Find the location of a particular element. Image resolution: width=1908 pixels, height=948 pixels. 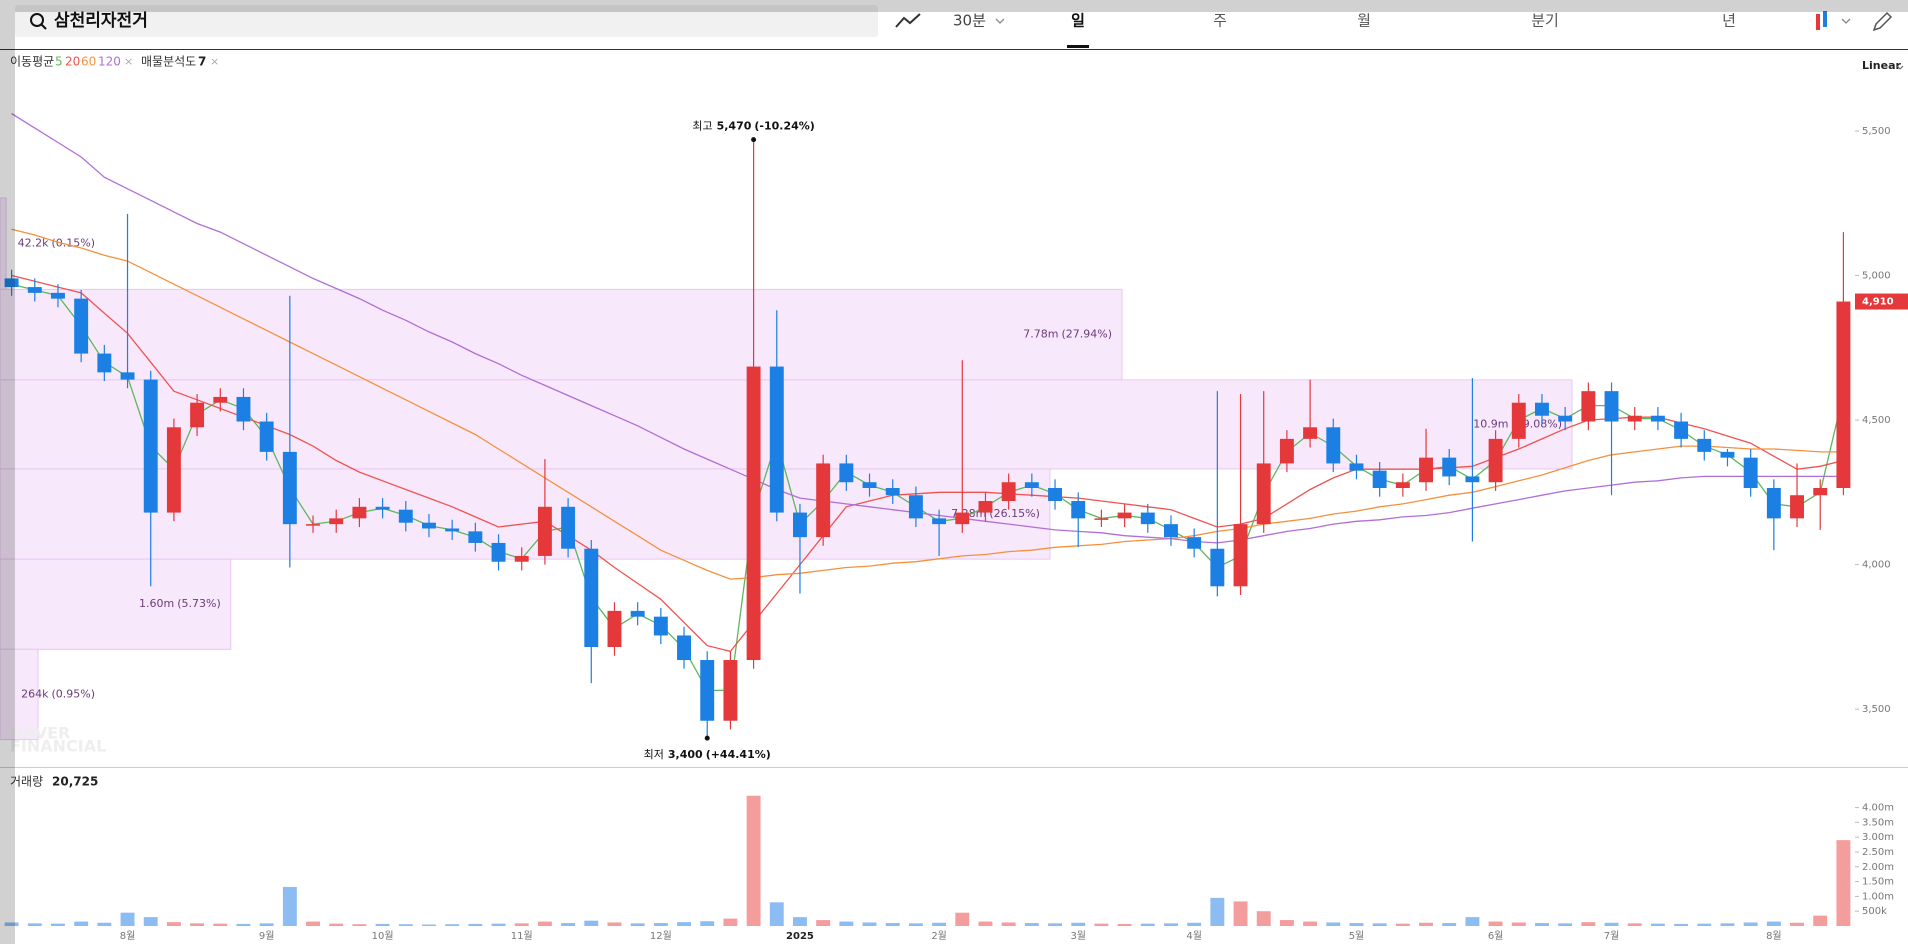

search-box is located at coordinates (446, 21).